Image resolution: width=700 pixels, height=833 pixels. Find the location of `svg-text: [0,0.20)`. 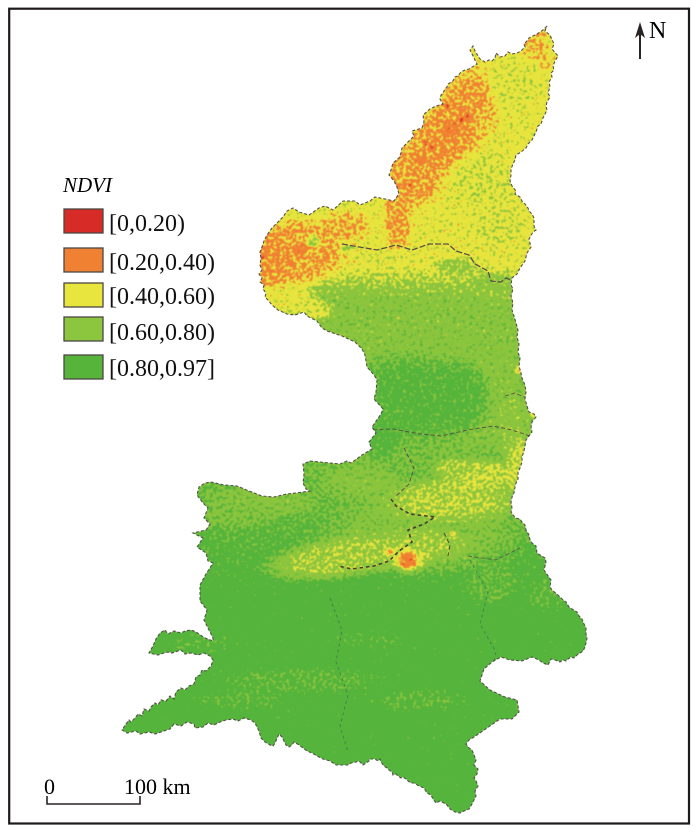

svg-text: [0,0.20) is located at coordinates (147, 224).